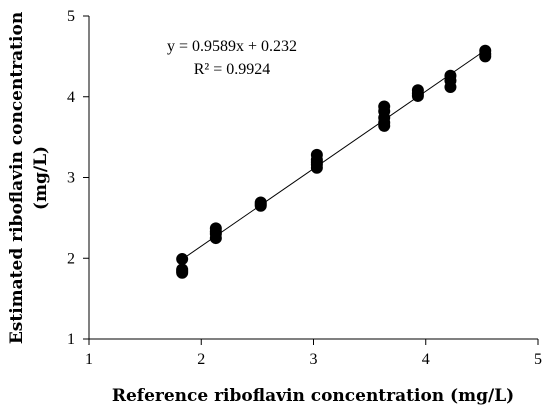 The height and width of the screenshot is (413, 550). Describe the element at coordinates (426, 359) in the screenshot. I see `x-tick-label: 4` at that location.